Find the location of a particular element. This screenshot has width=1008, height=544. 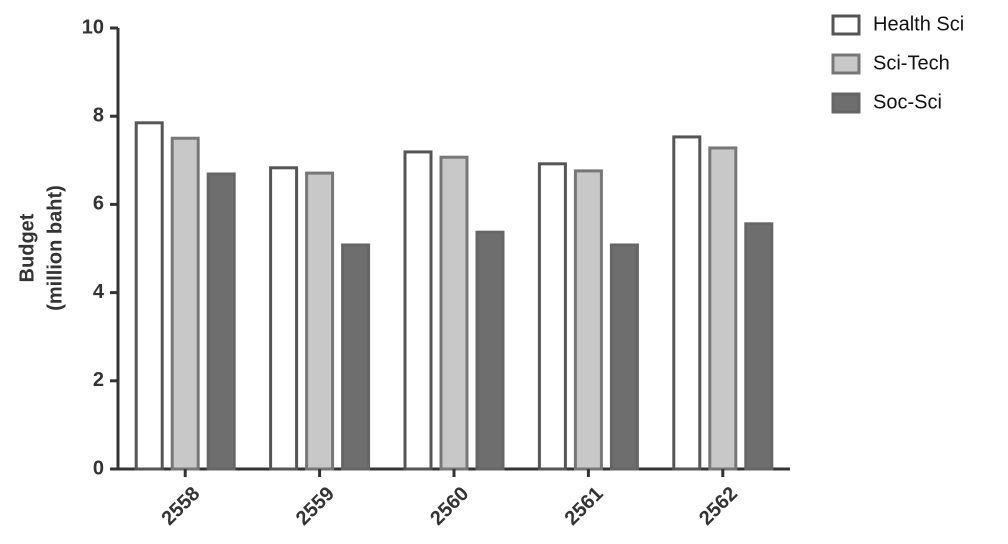

y-tick-label: 6 is located at coordinates (98, 204).